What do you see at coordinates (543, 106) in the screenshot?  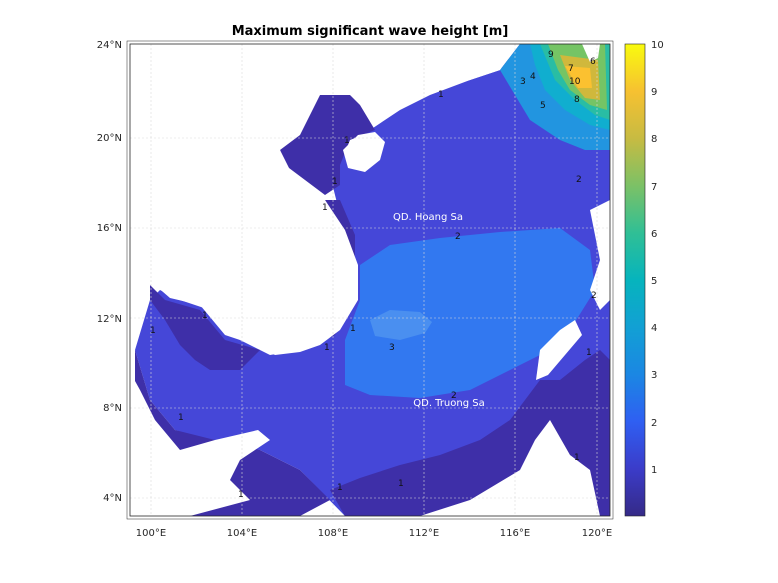 I see `contour-label: 5` at bounding box center [543, 106].